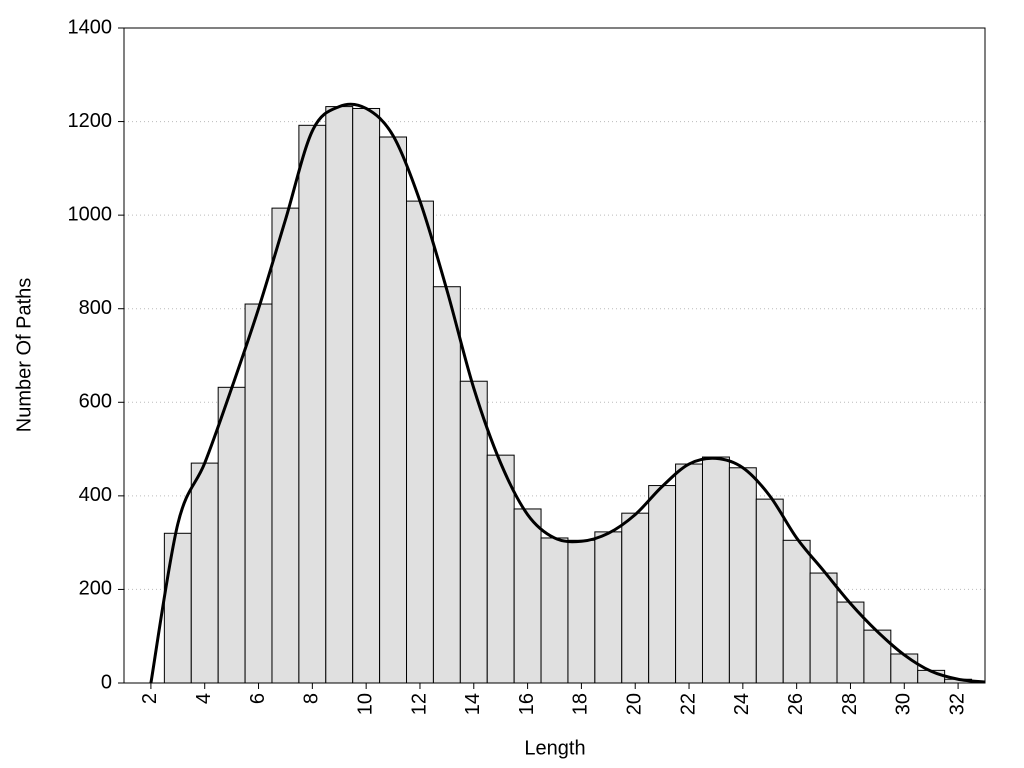 This screenshot has width=1024, height=768. What do you see at coordinates (635, 704) in the screenshot?
I see `x-tick-label: 20` at bounding box center [635, 704].